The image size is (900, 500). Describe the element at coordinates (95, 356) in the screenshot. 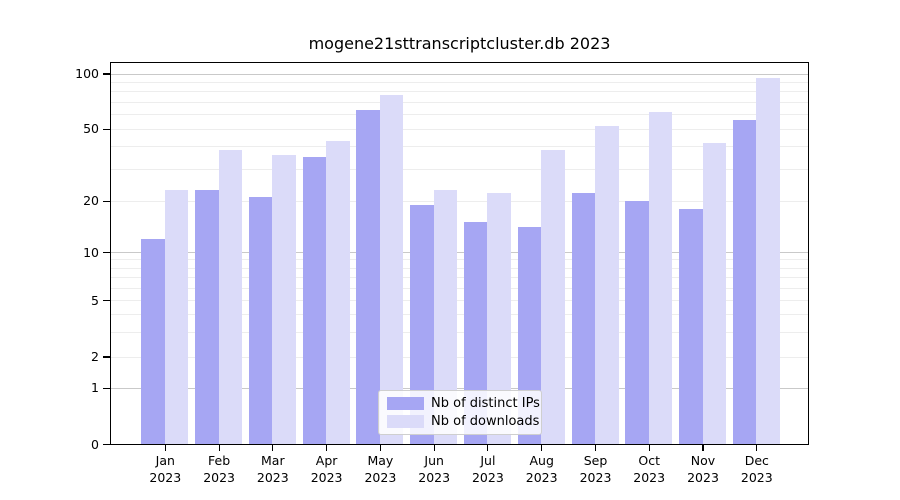

I see `y-tick-label: 2` at that location.